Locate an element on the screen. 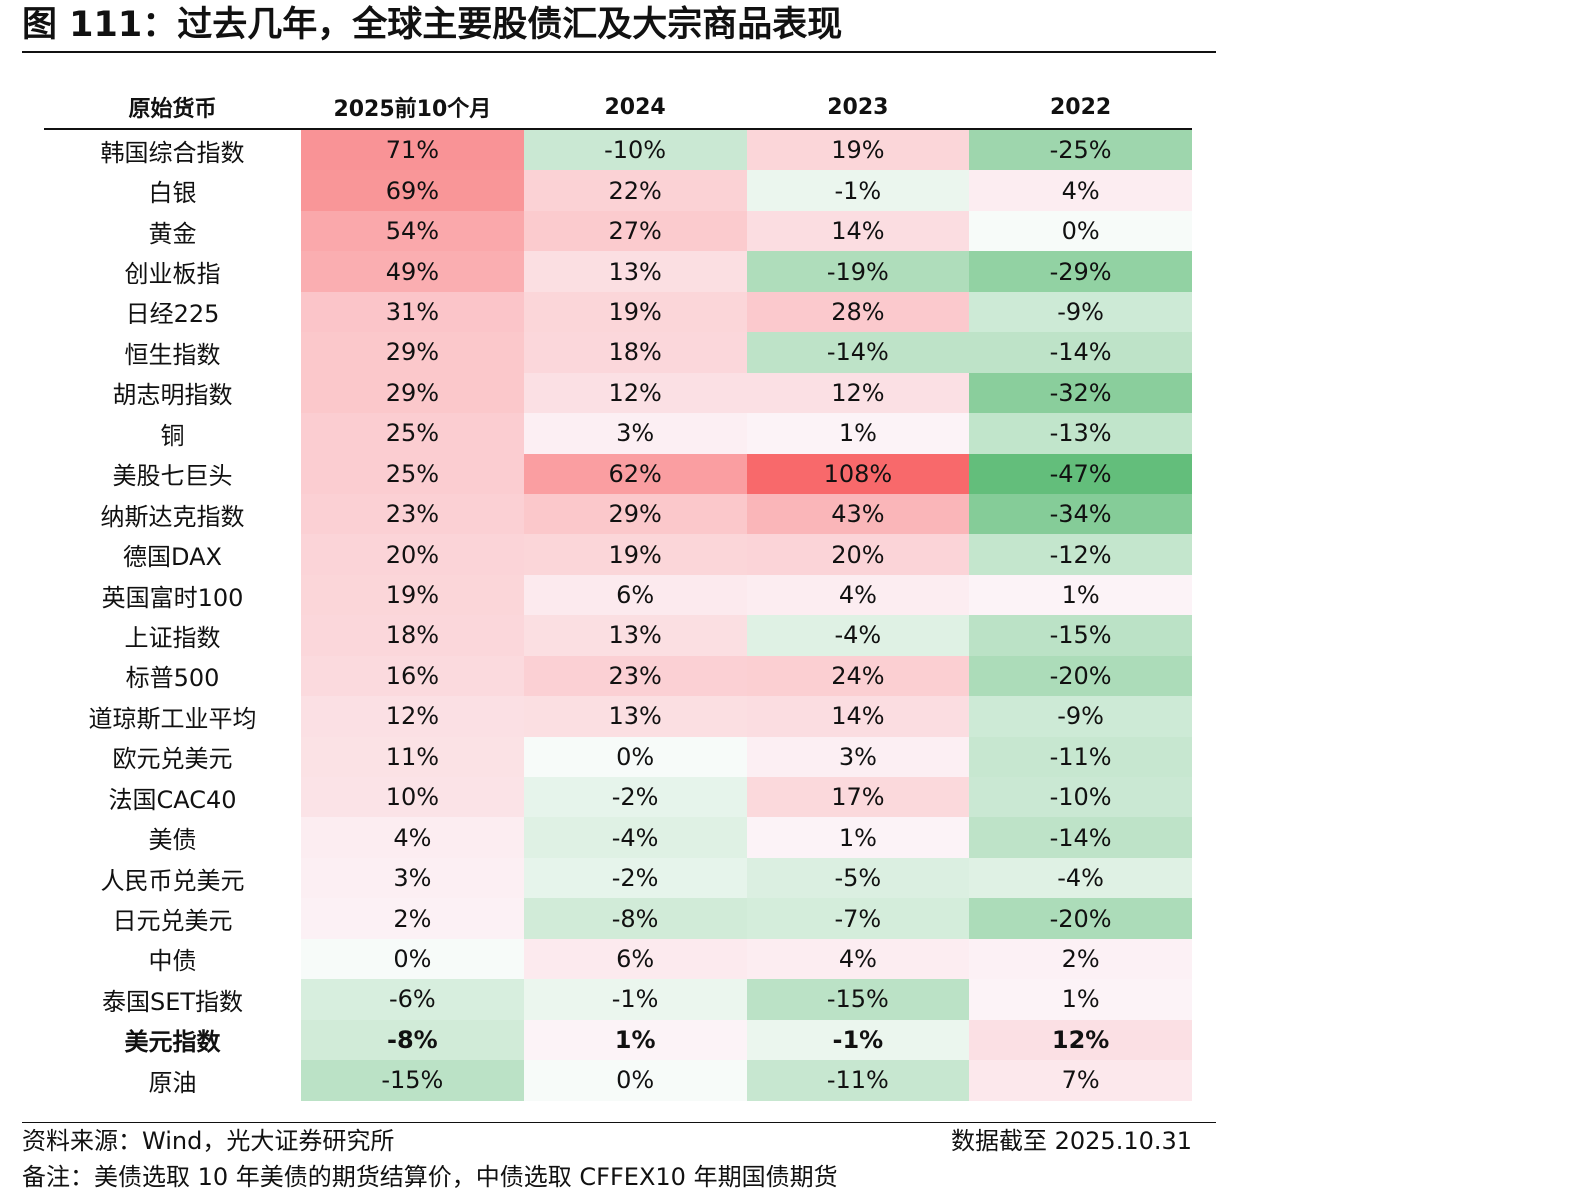  row-label: 德国DAX is located at coordinates (172, 557).